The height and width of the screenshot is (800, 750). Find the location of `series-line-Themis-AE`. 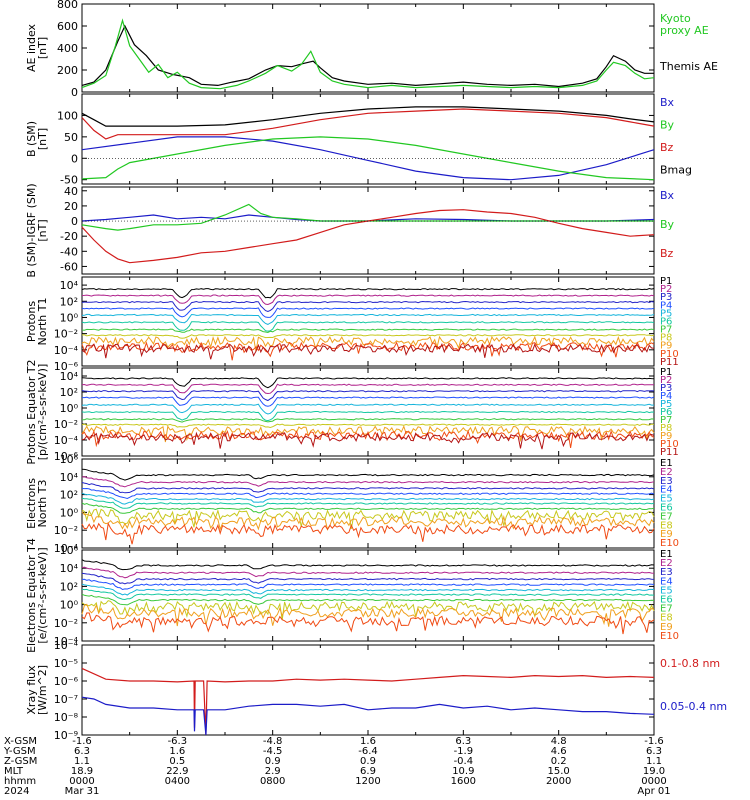

series-line-Themis-AE is located at coordinates (367, 56).